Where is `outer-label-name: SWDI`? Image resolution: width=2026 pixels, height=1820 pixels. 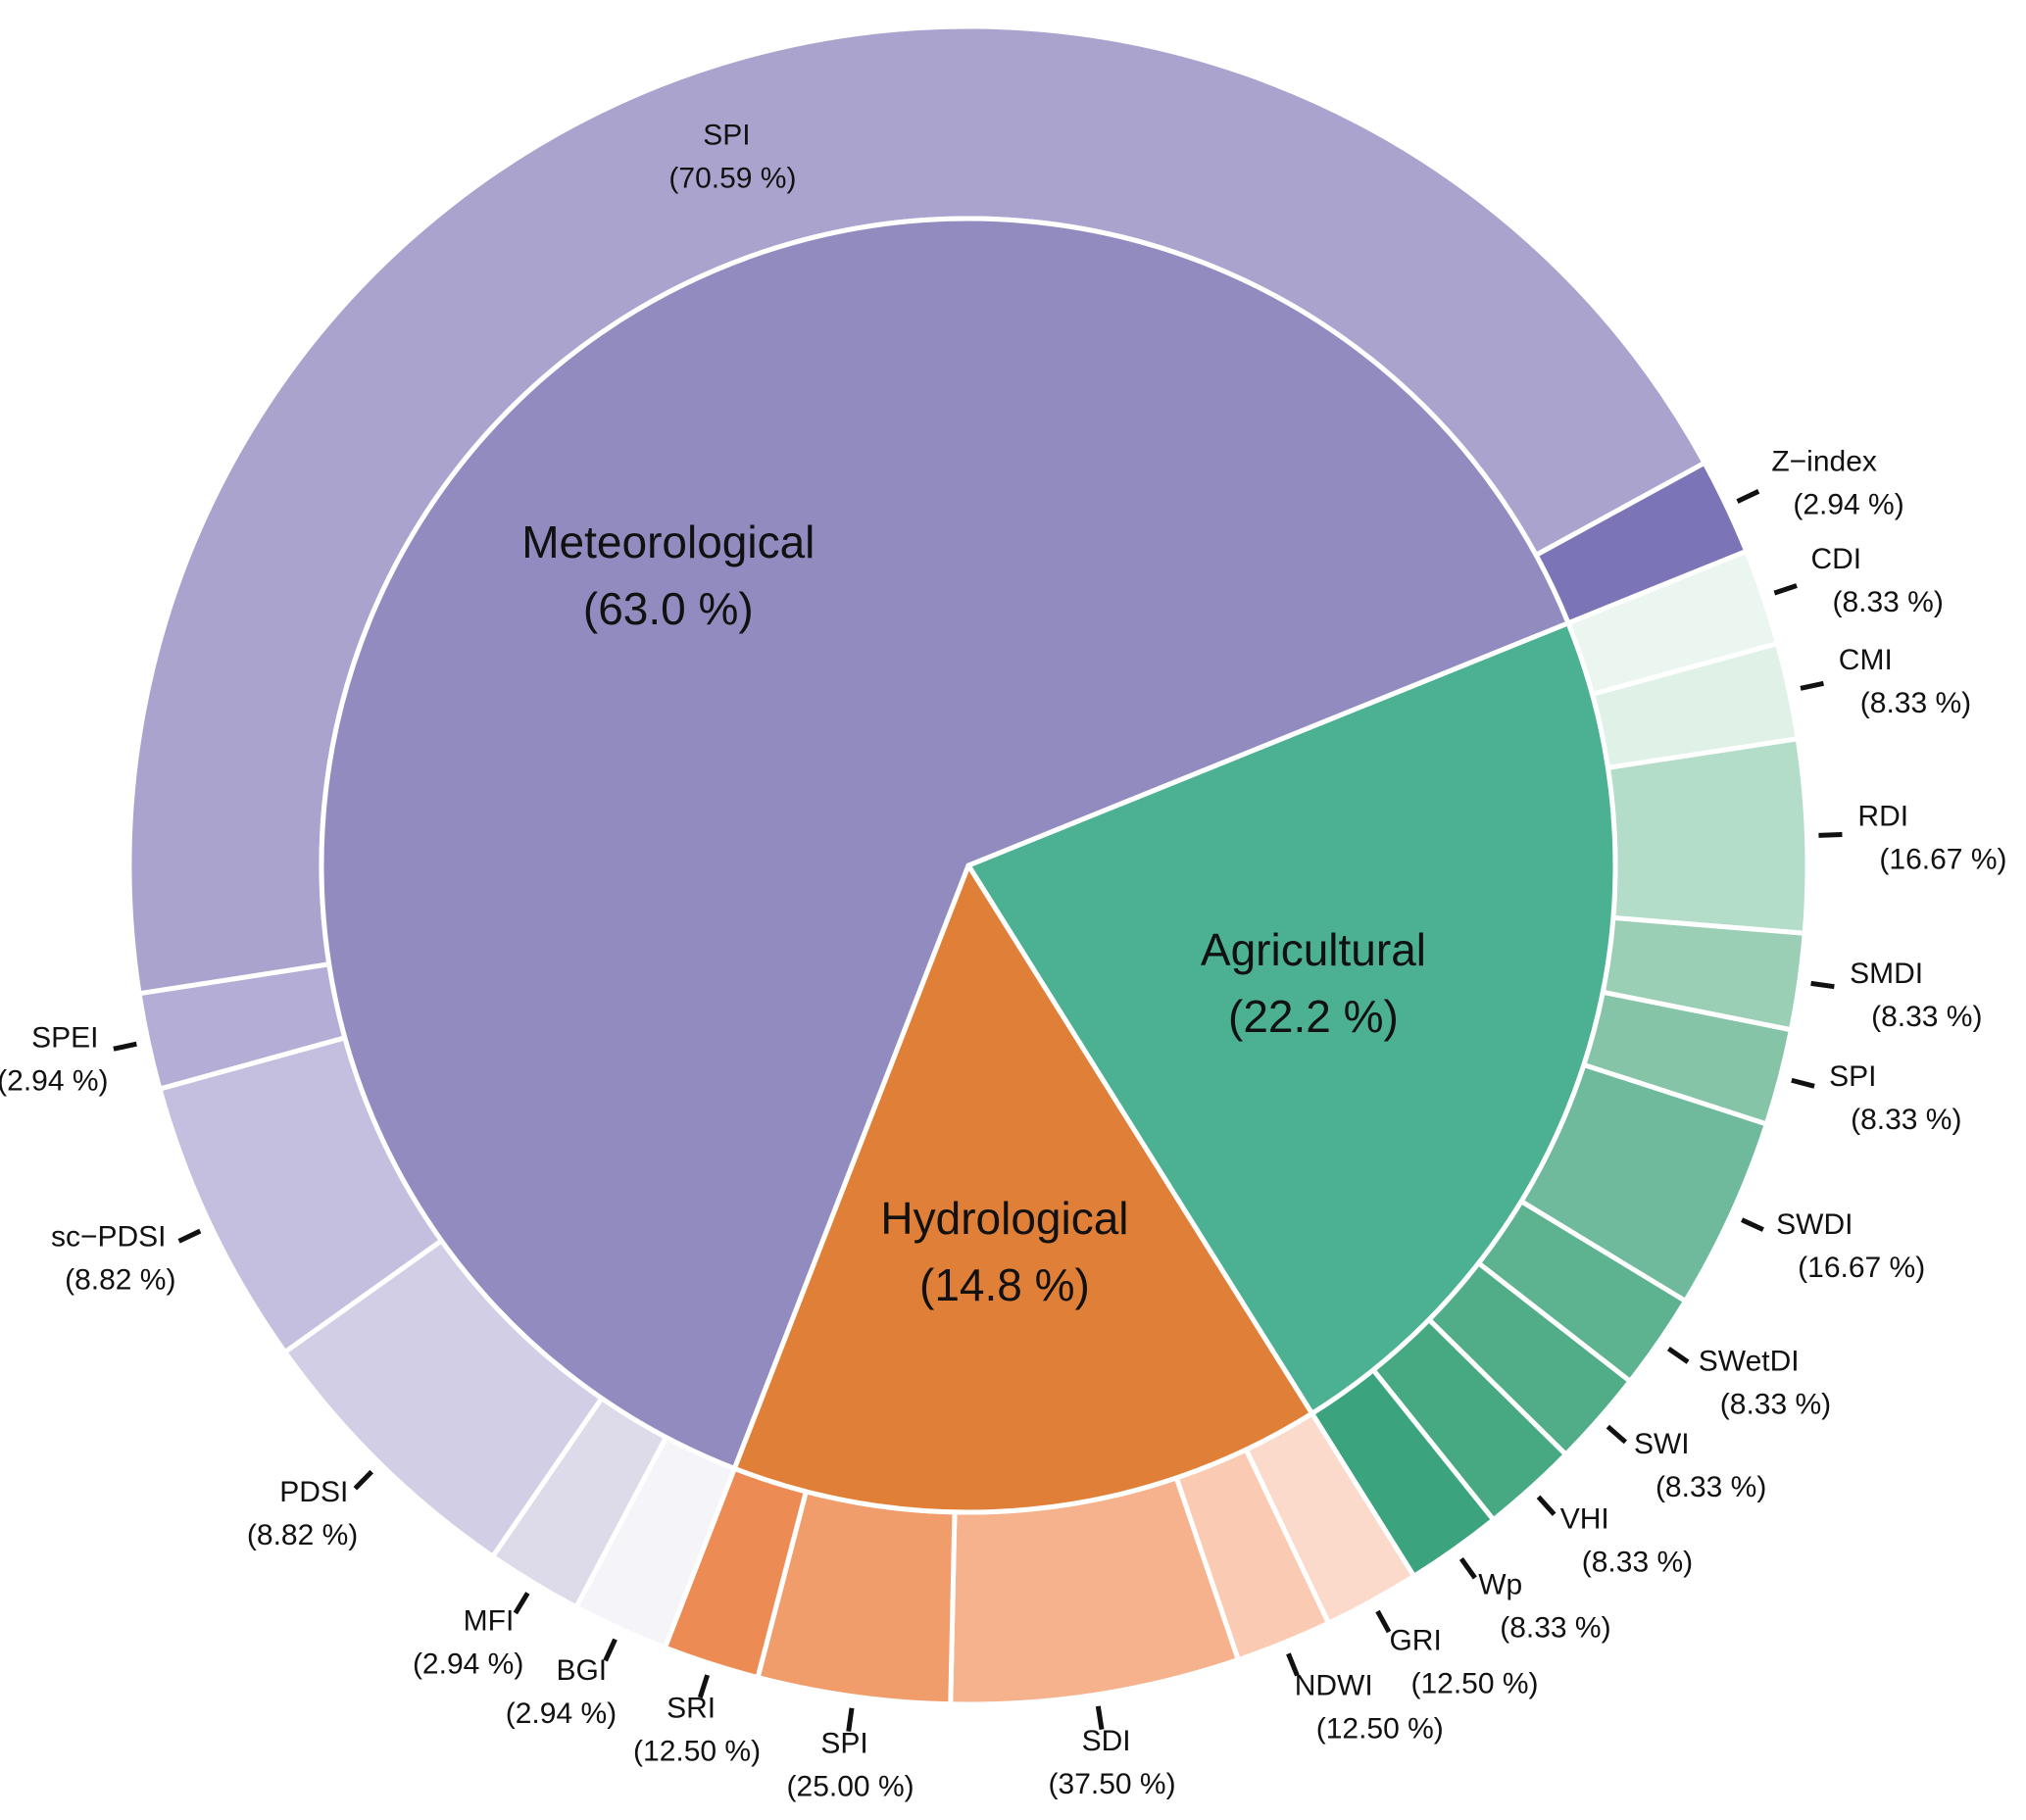 outer-label-name: SWDI is located at coordinates (1814, 1224).